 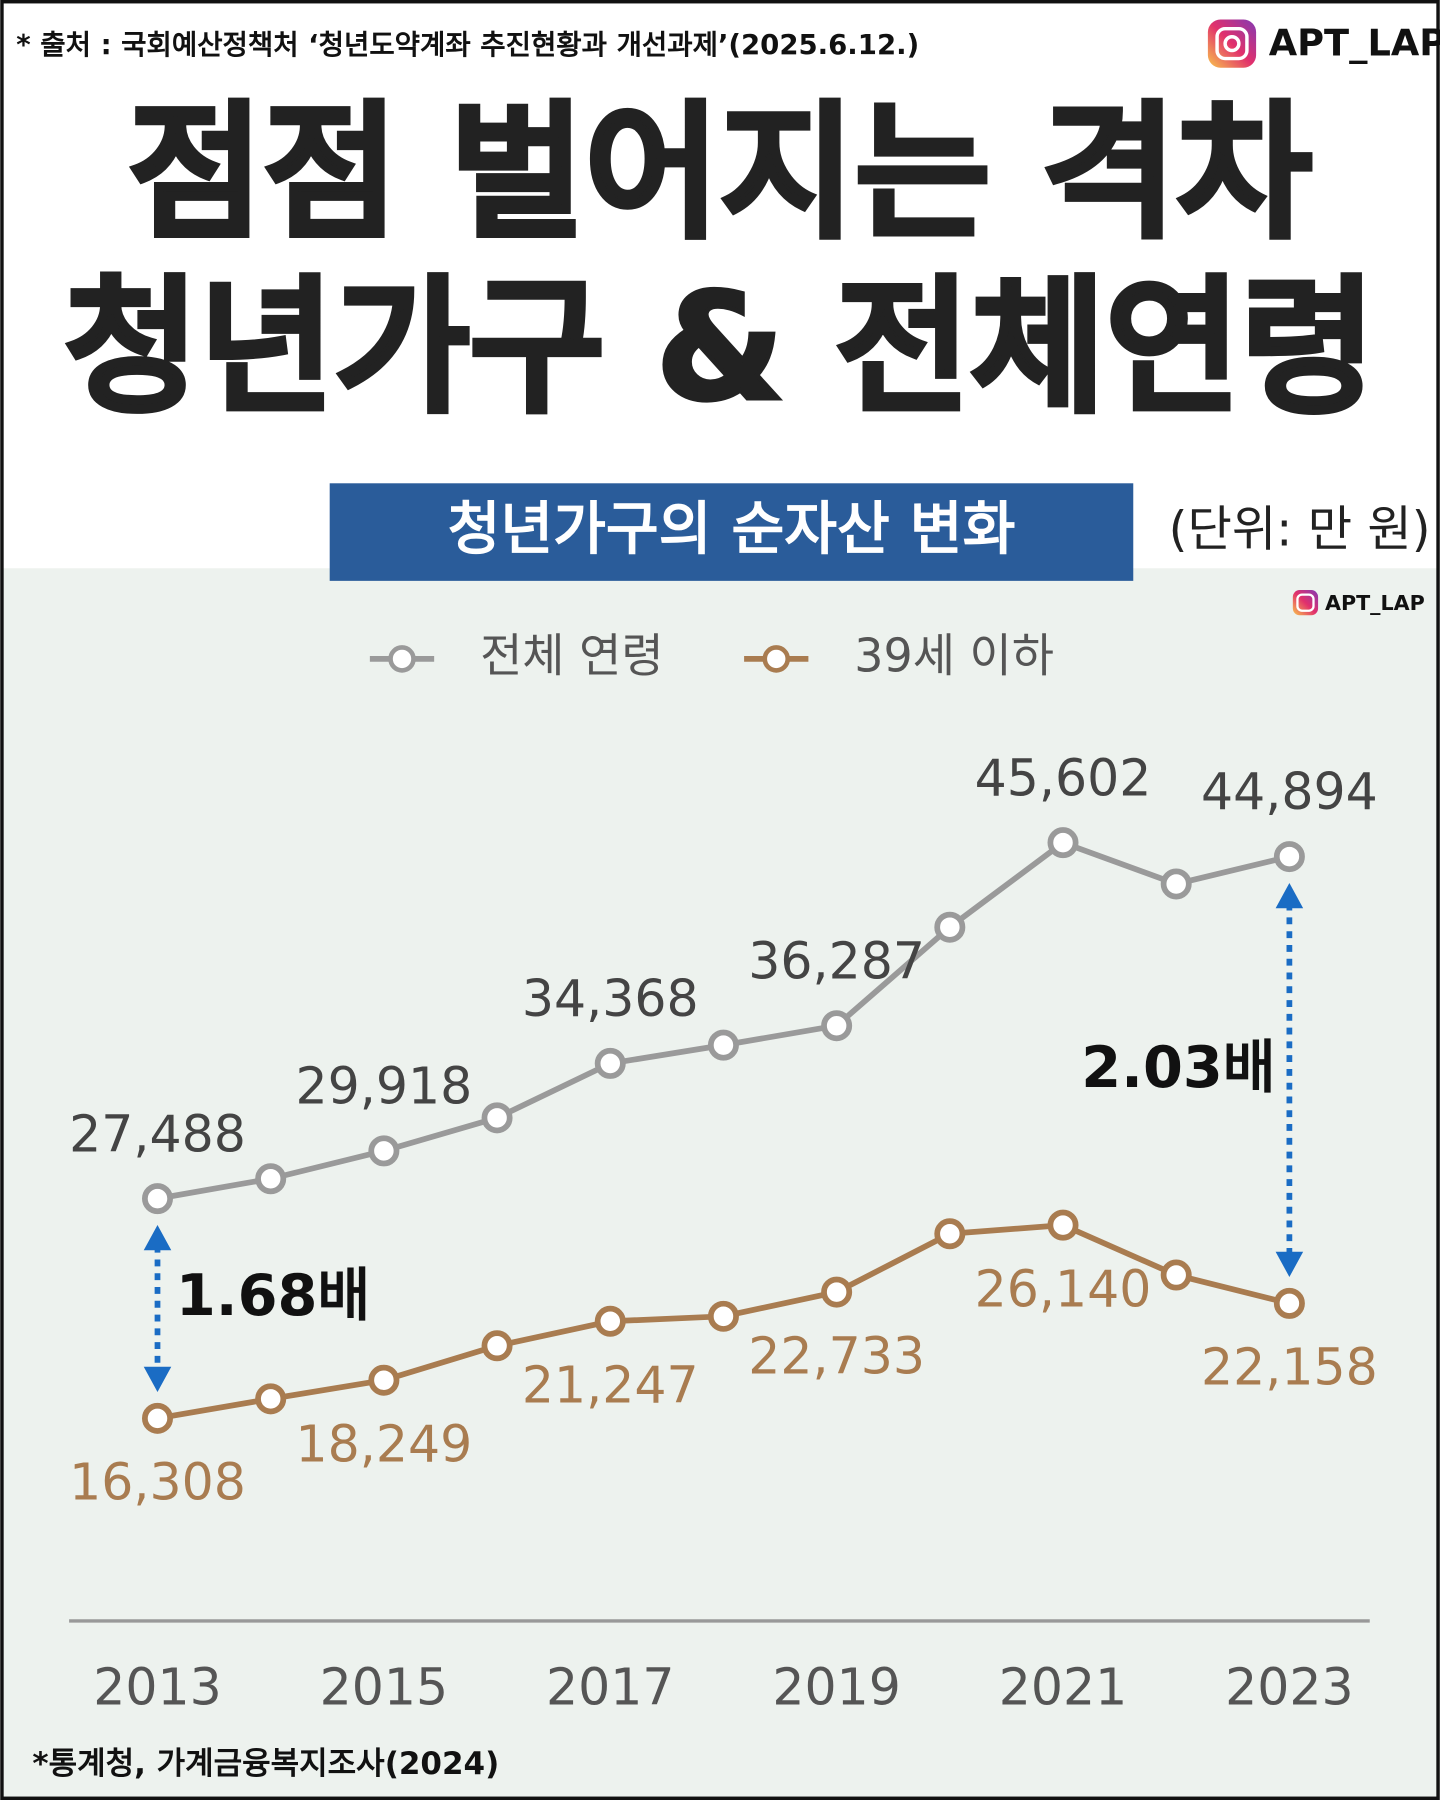 What do you see at coordinates (836, 960) in the screenshot?
I see `value-label: 36,287` at bounding box center [836, 960].